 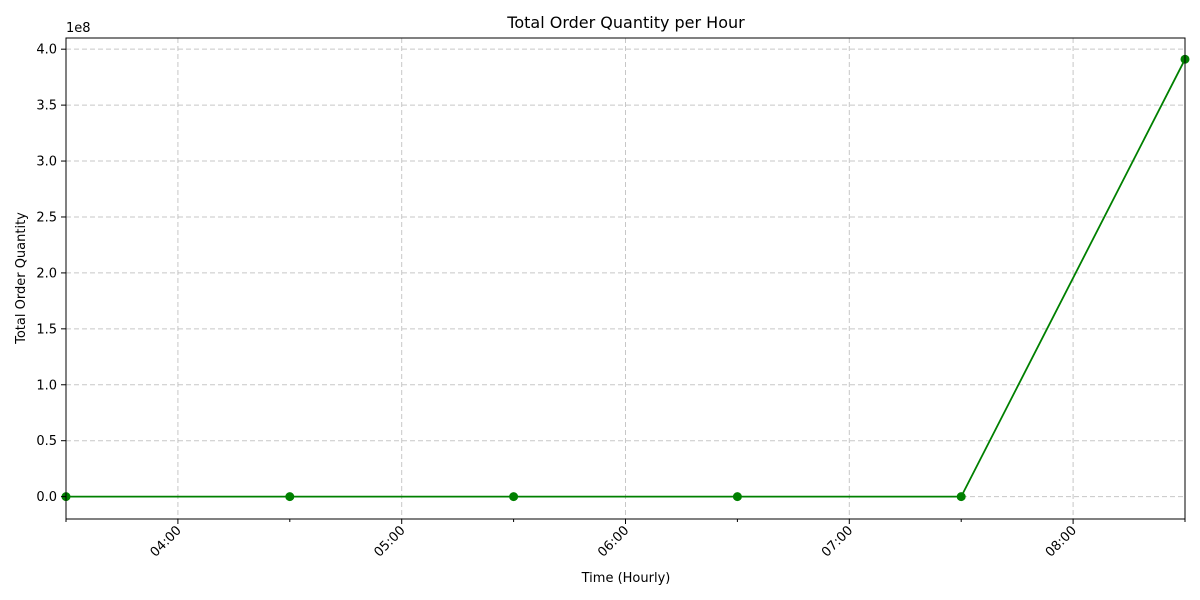 What do you see at coordinates (46, 50) in the screenshot?
I see `y-tick-label: 4.0` at bounding box center [46, 50].